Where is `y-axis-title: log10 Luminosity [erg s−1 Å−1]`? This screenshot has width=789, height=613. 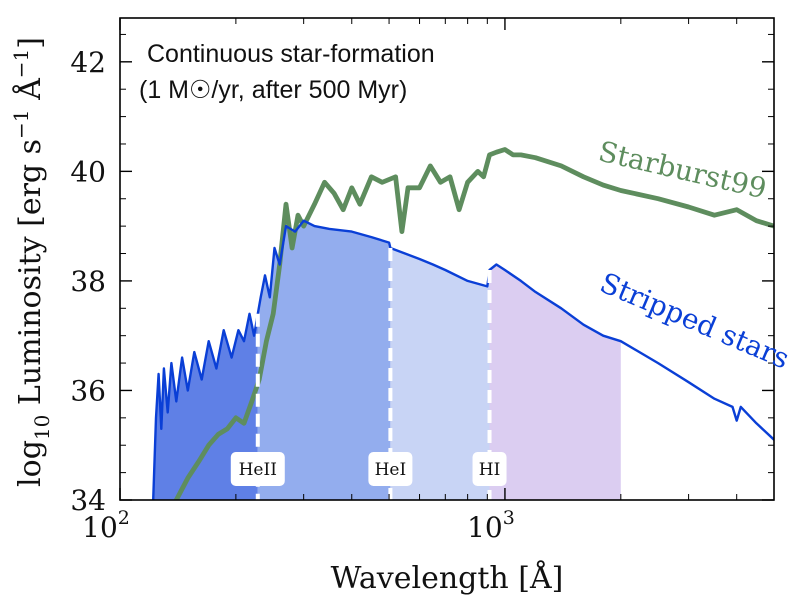
y-axis-title: log10 Luminosity [erg s−1 Å−1] is located at coordinates (31, 262).